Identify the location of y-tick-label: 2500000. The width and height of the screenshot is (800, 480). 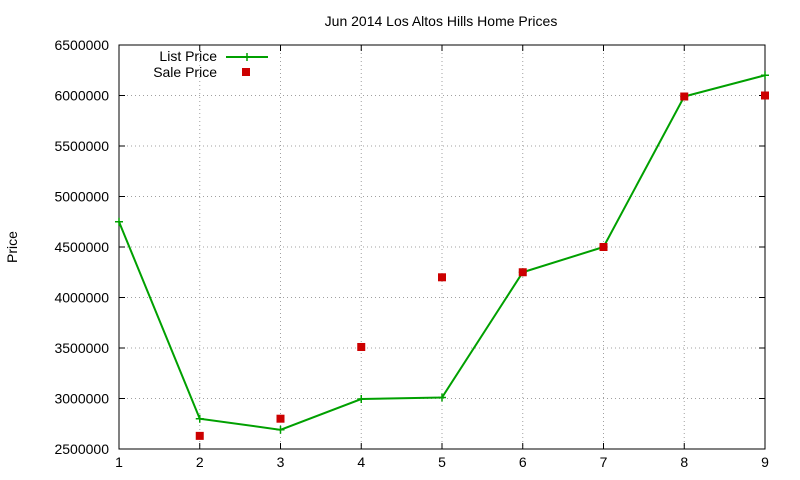
(81, 449).